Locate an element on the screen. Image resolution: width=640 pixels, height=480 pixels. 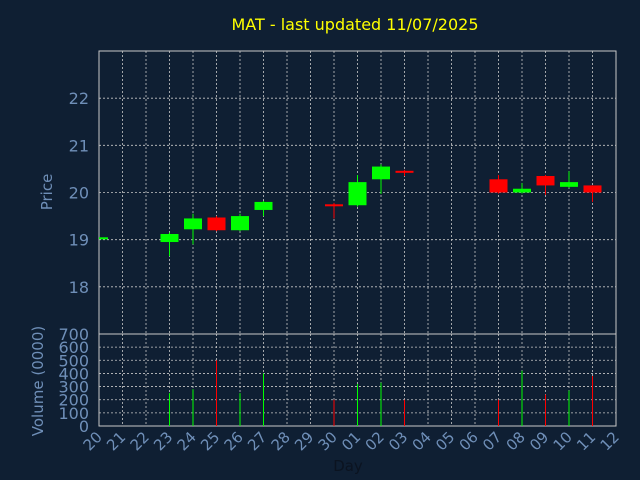
volume-tick-label: 100 is located at coordinates (73, 413).